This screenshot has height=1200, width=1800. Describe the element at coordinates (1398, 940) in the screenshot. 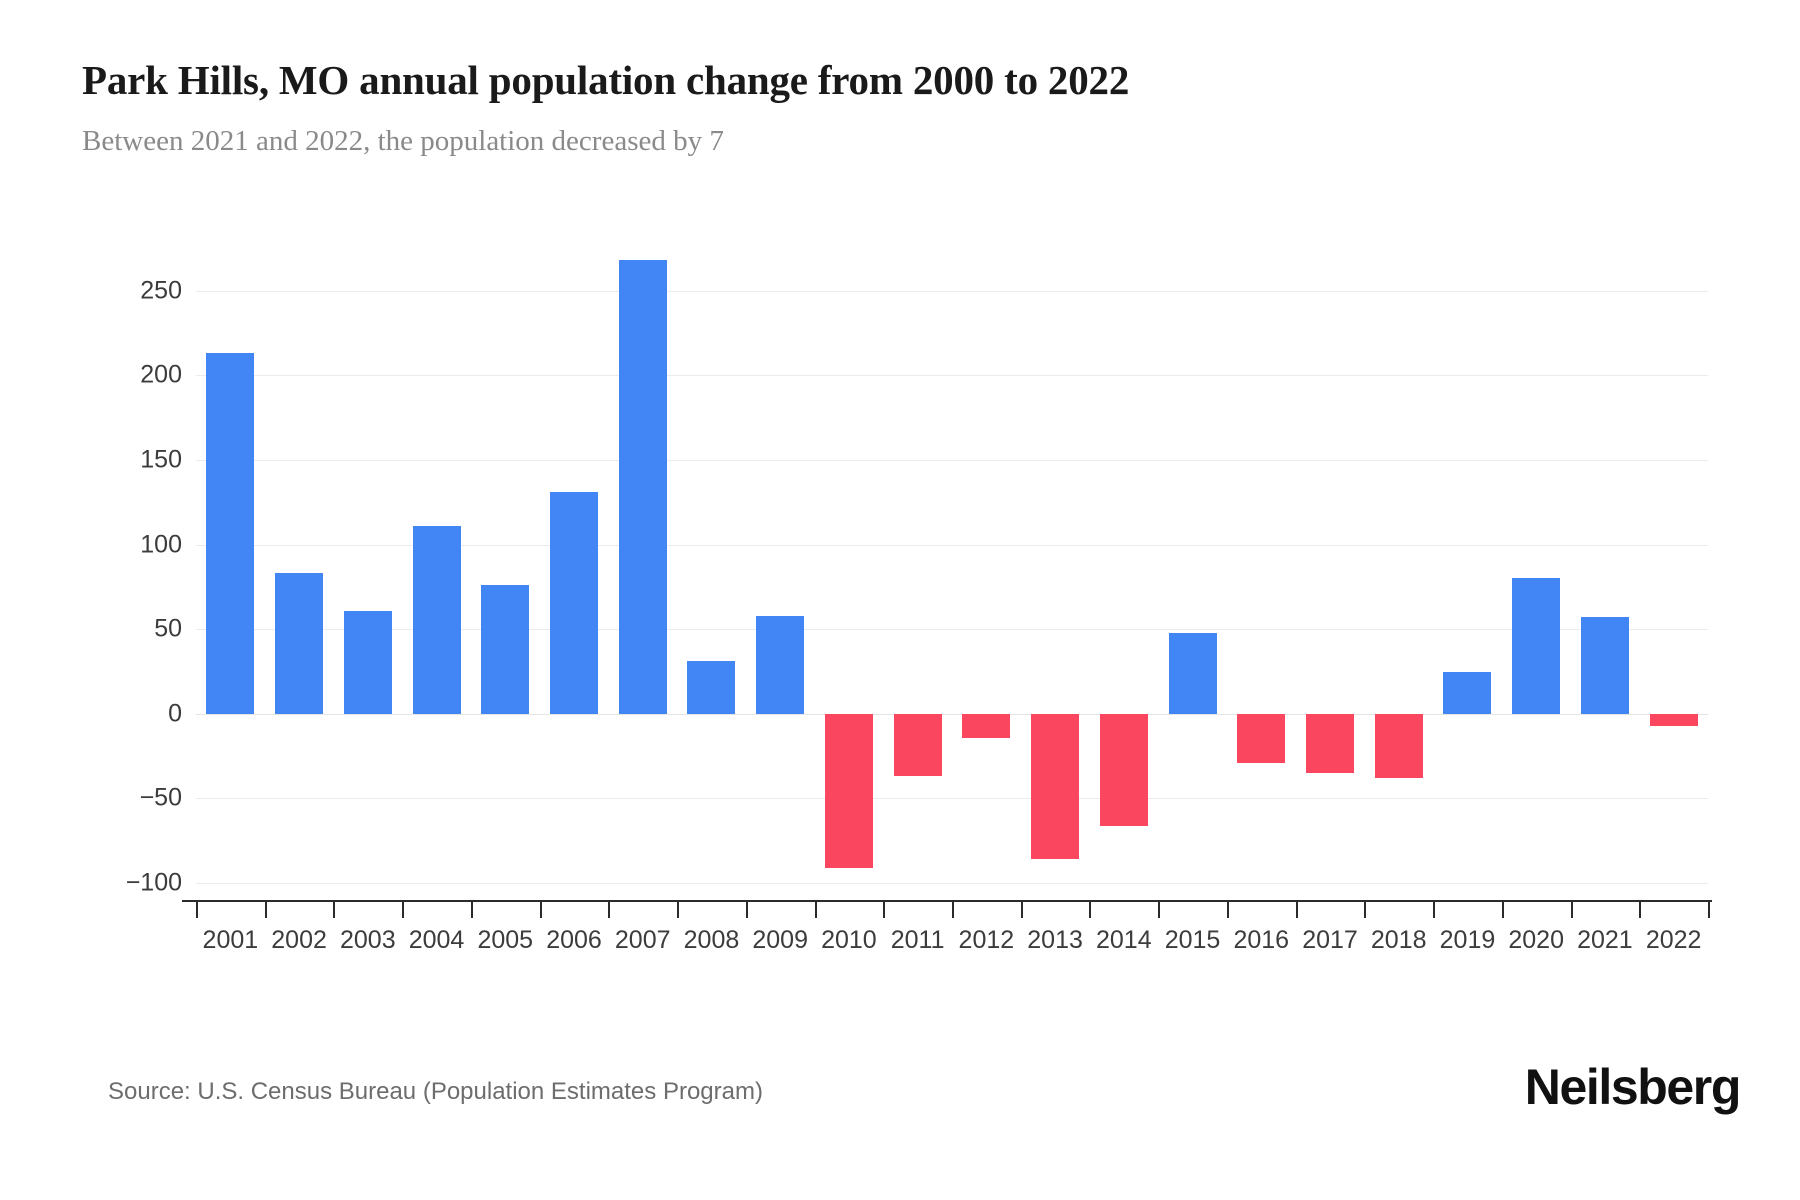

I see `x-tick-label: 2018` at that location.